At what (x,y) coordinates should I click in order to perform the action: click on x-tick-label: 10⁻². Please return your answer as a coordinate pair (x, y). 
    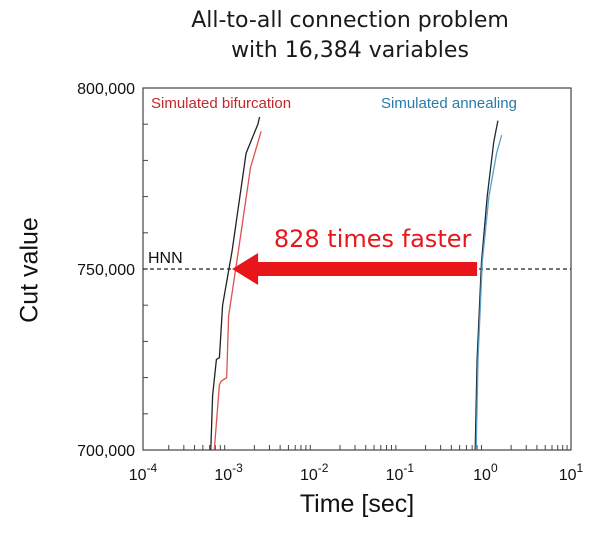
    Looking at the image, I should click on (314, 472).